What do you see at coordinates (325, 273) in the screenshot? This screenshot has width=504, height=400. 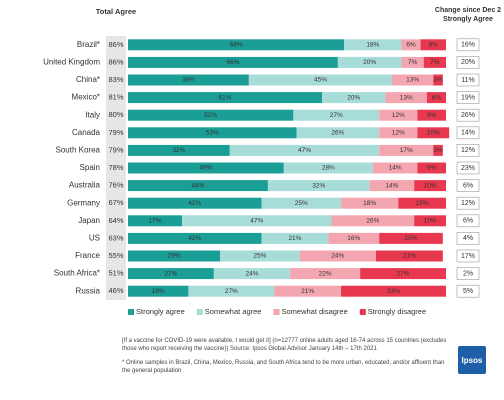 I see `value-label: 22%` at bounding box center [325, 273].